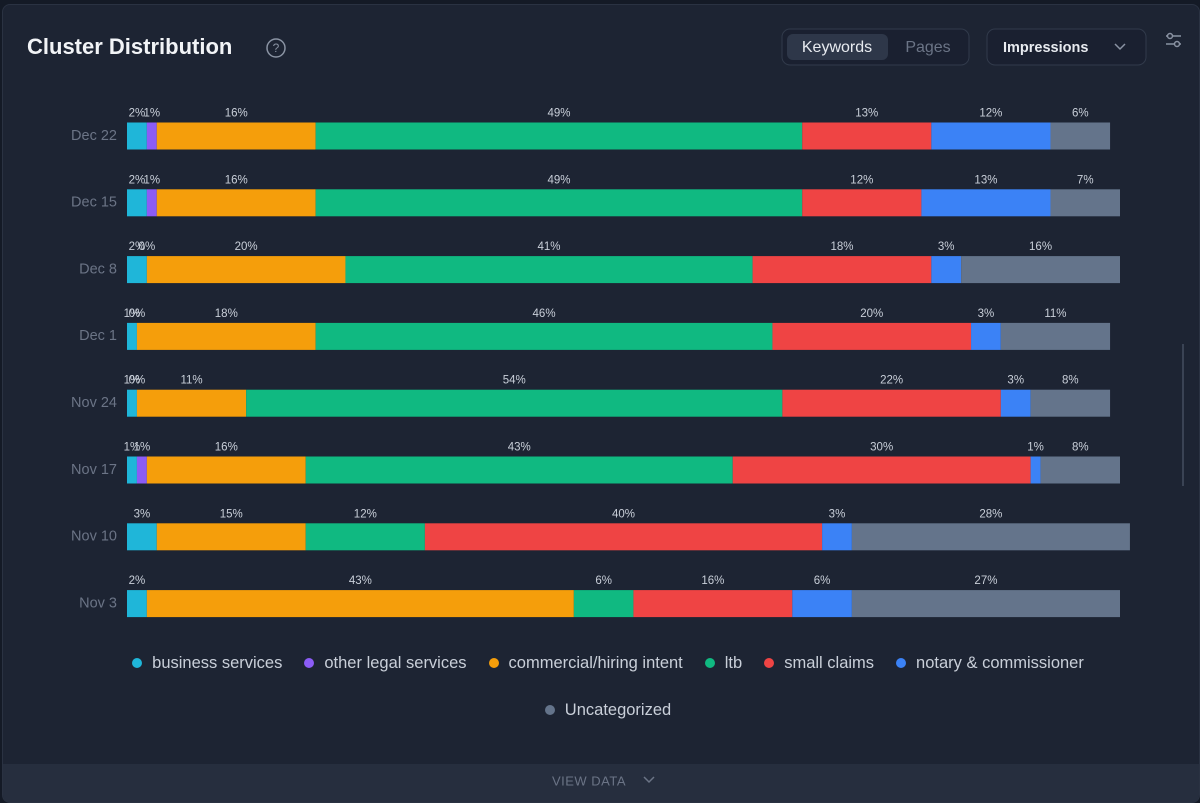 Image resolution: width=1200 pixels, height=803 pixels. Describe the element at coordinates (985, 581) in the screenshot. I see `data-label: 27%` at that location.